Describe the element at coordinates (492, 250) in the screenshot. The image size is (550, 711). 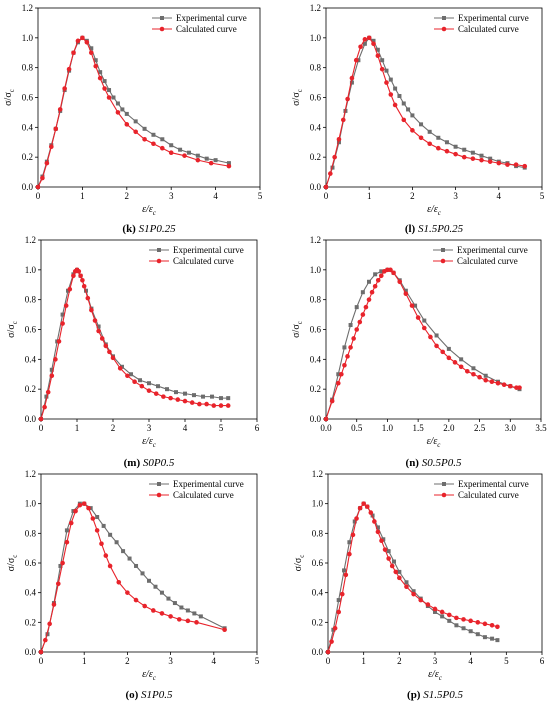
I see `legend-label: Experimental curve` at that location.